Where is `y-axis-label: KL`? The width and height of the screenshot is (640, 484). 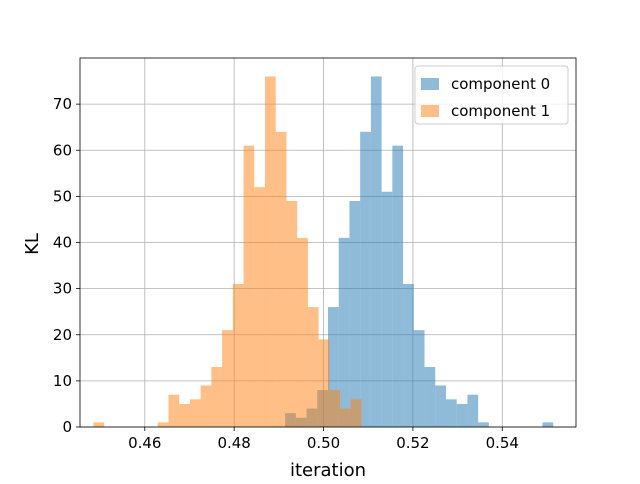 y-axis-label: KL is located at coordinates (32, 244).